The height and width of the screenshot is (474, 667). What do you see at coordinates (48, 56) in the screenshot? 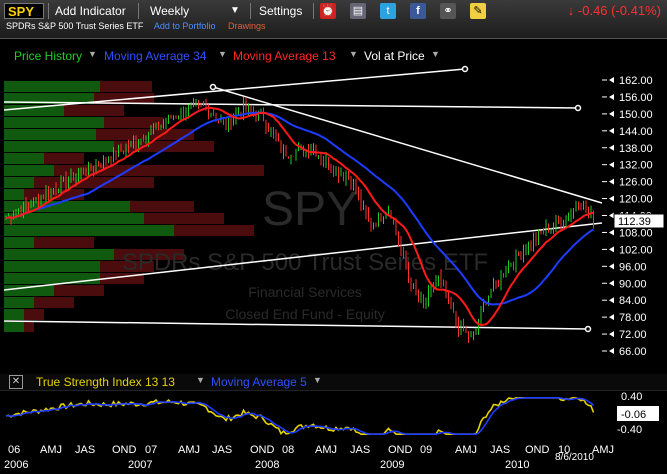
I see `legend-price-history: Price History` at bounding box center [48, 56].